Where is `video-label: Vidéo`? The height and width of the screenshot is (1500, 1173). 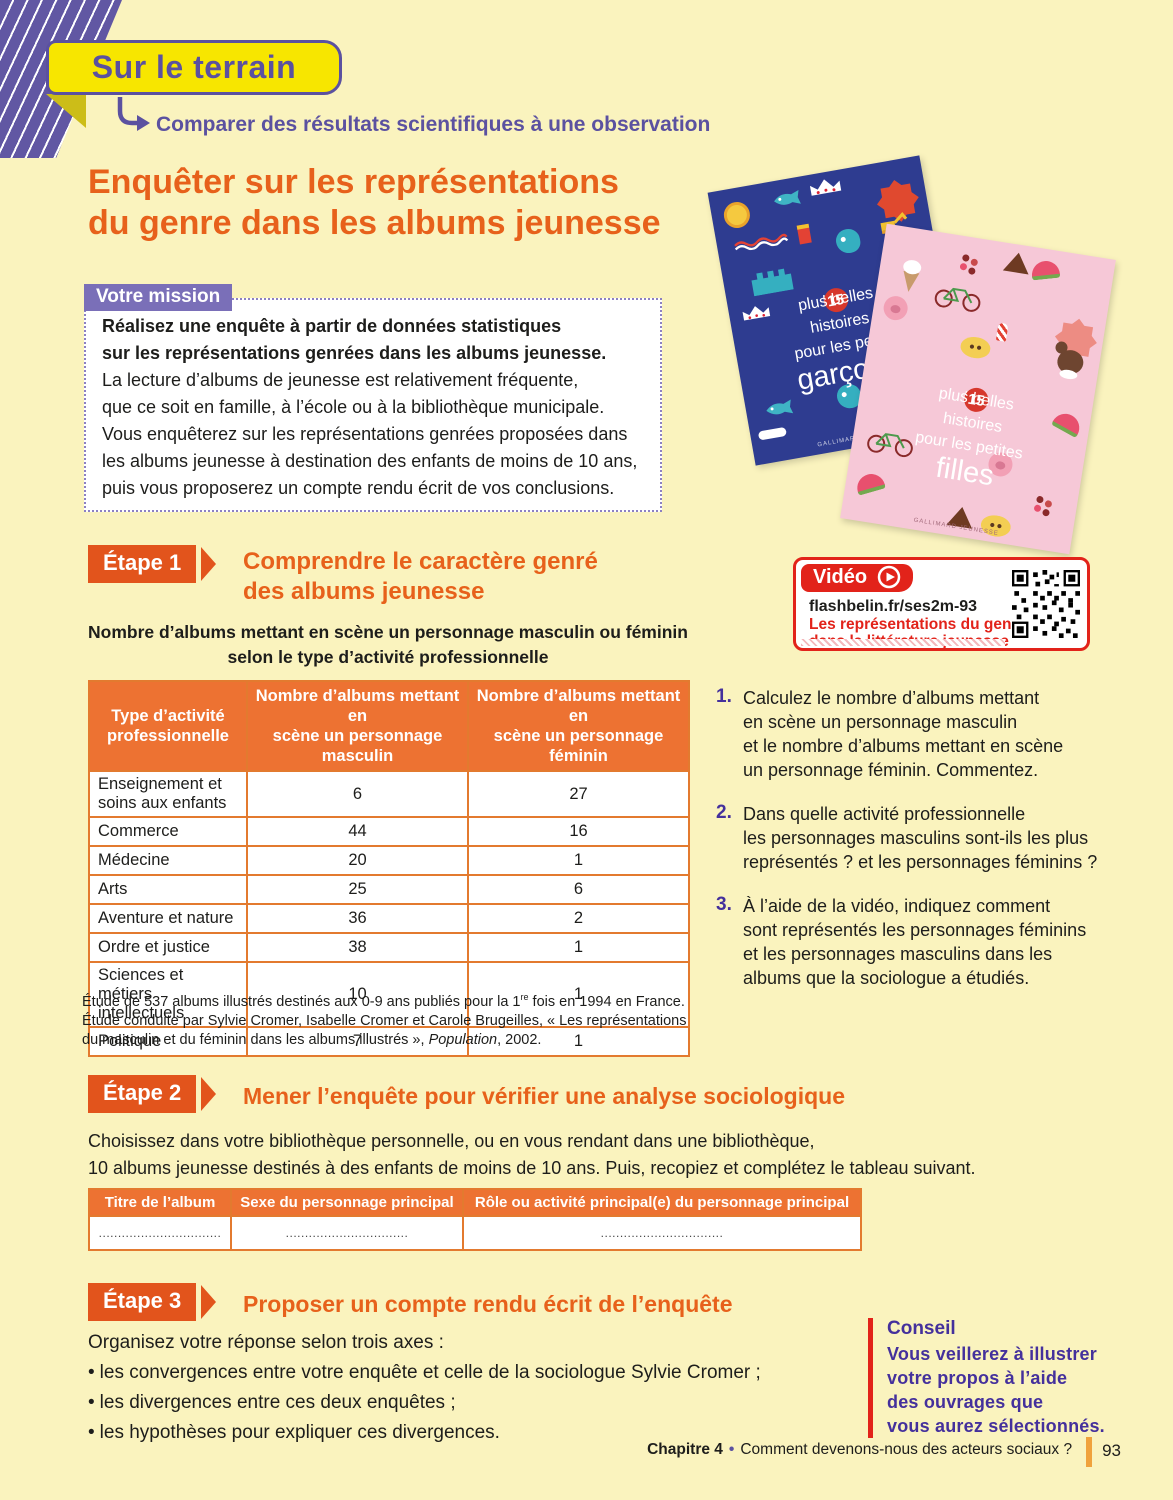 video-label: Vidéo is located at coordinates (840, 576).